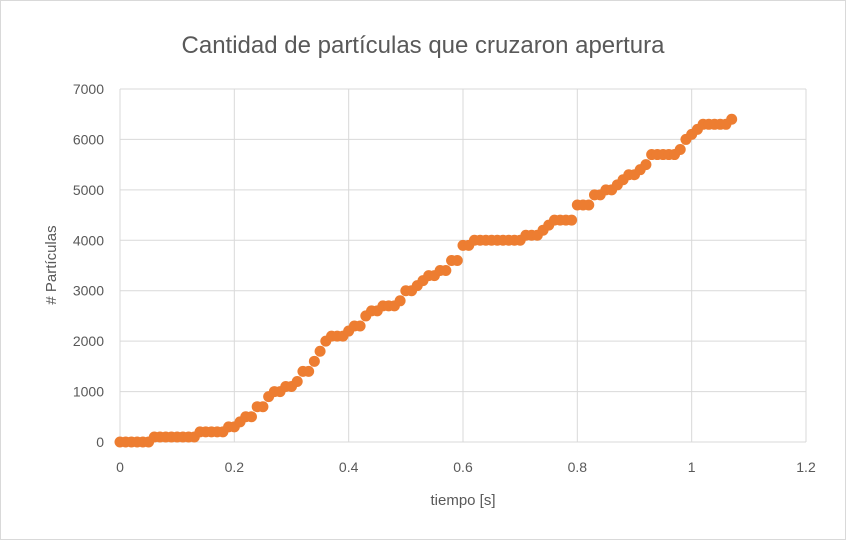  What do you see at coordinates (462, 500) in the screenshot?
I see `x-axis-label: tiempo [s]` at bounding box center [462, 500].